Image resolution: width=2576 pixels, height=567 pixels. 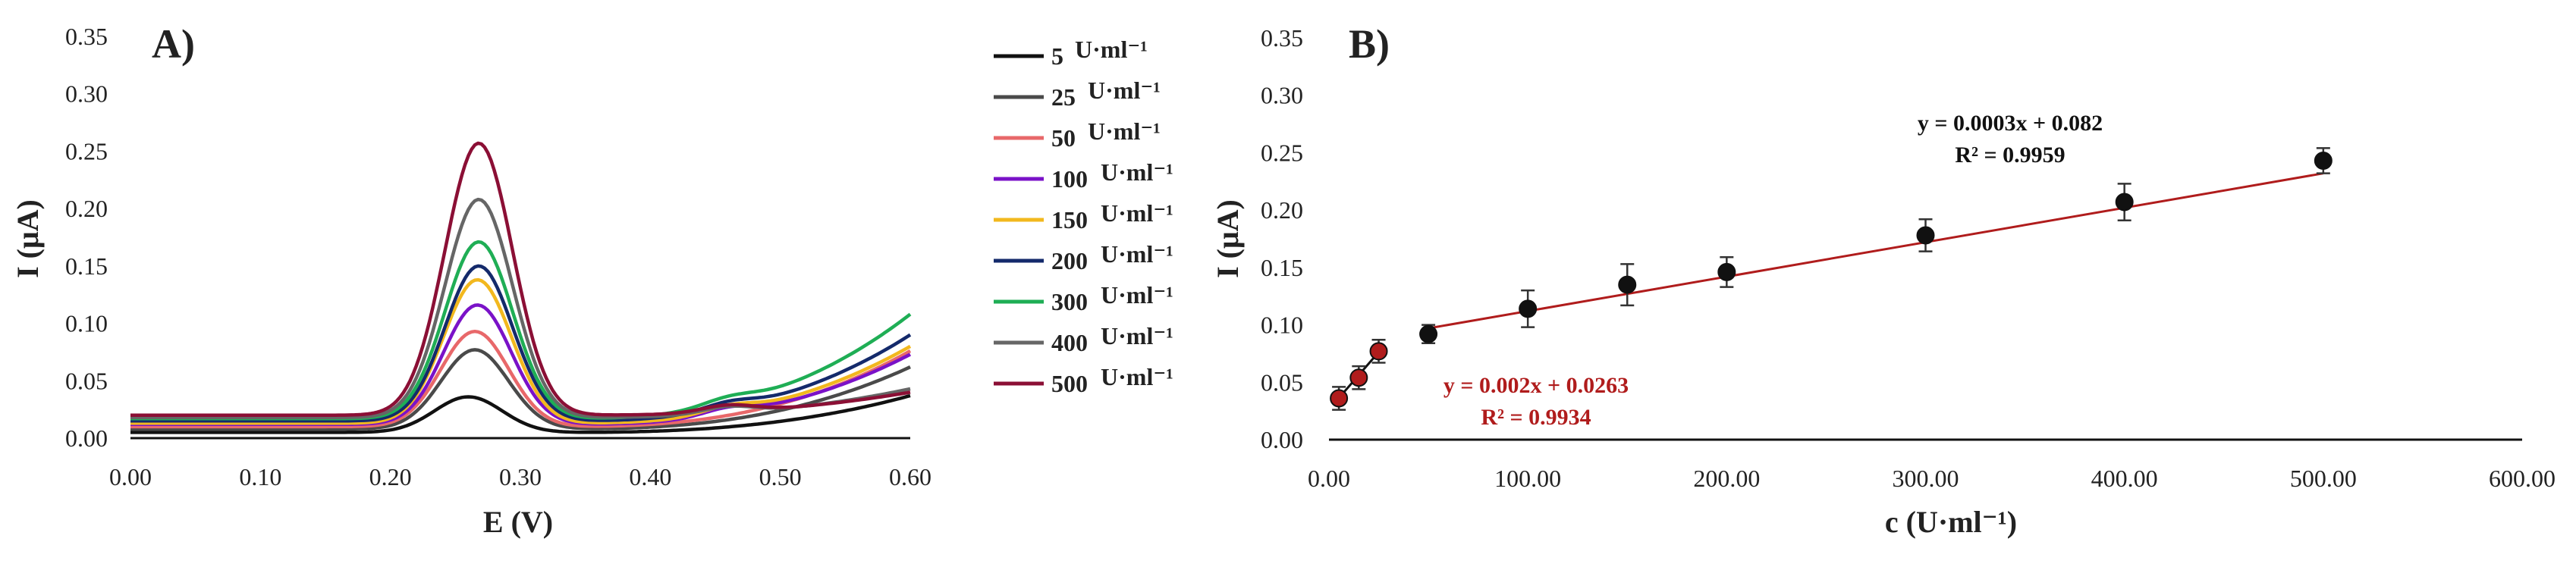 I want to click on x-tick-label: 200.00, so click(x=1726, y=479).